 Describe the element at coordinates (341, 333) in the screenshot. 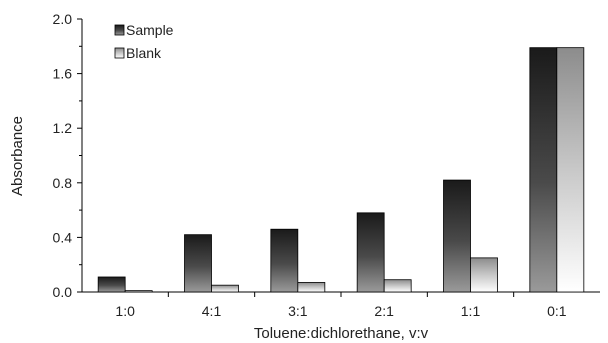

I see `x-axis-label: Toluene:dichlorethane, v:v` at that location.